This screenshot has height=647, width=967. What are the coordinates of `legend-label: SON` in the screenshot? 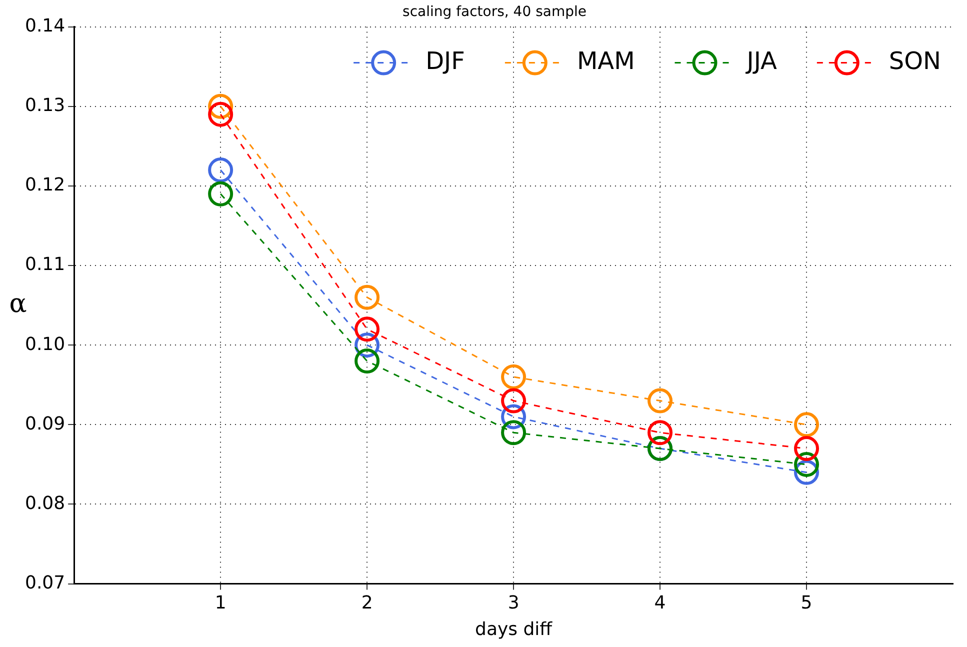 It's located at (914, 61).